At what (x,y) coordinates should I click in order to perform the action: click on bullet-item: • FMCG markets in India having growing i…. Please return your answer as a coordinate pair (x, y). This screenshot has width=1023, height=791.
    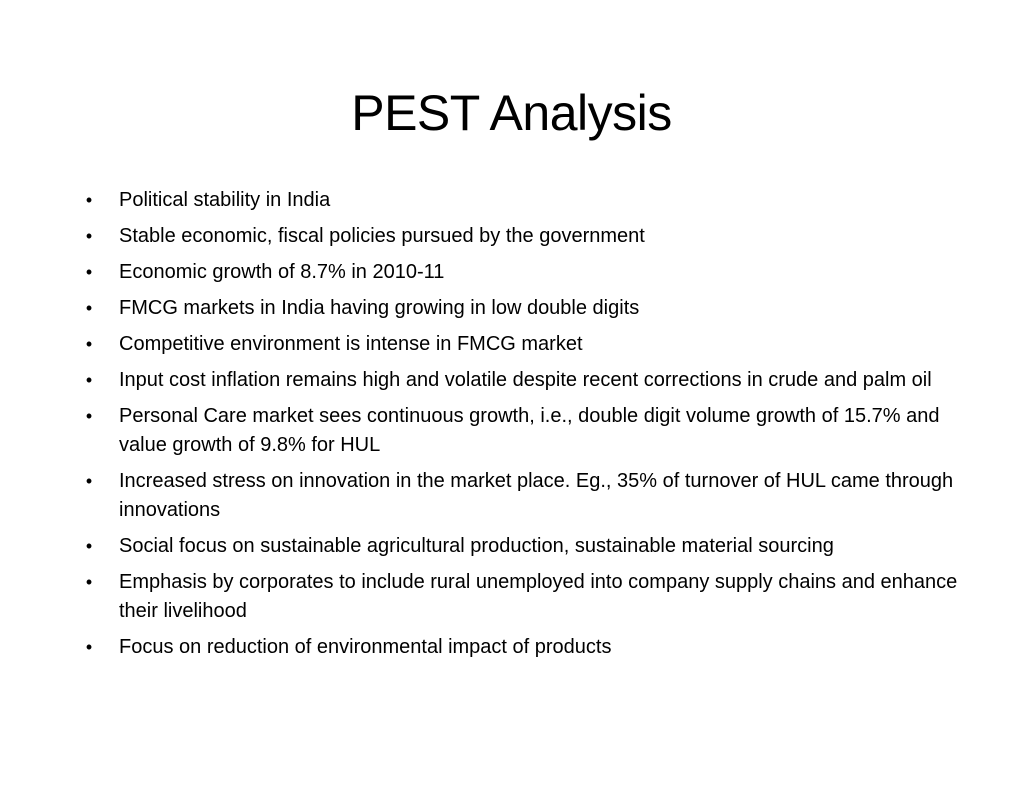
    Looking at the image, I should click on (522, 308).